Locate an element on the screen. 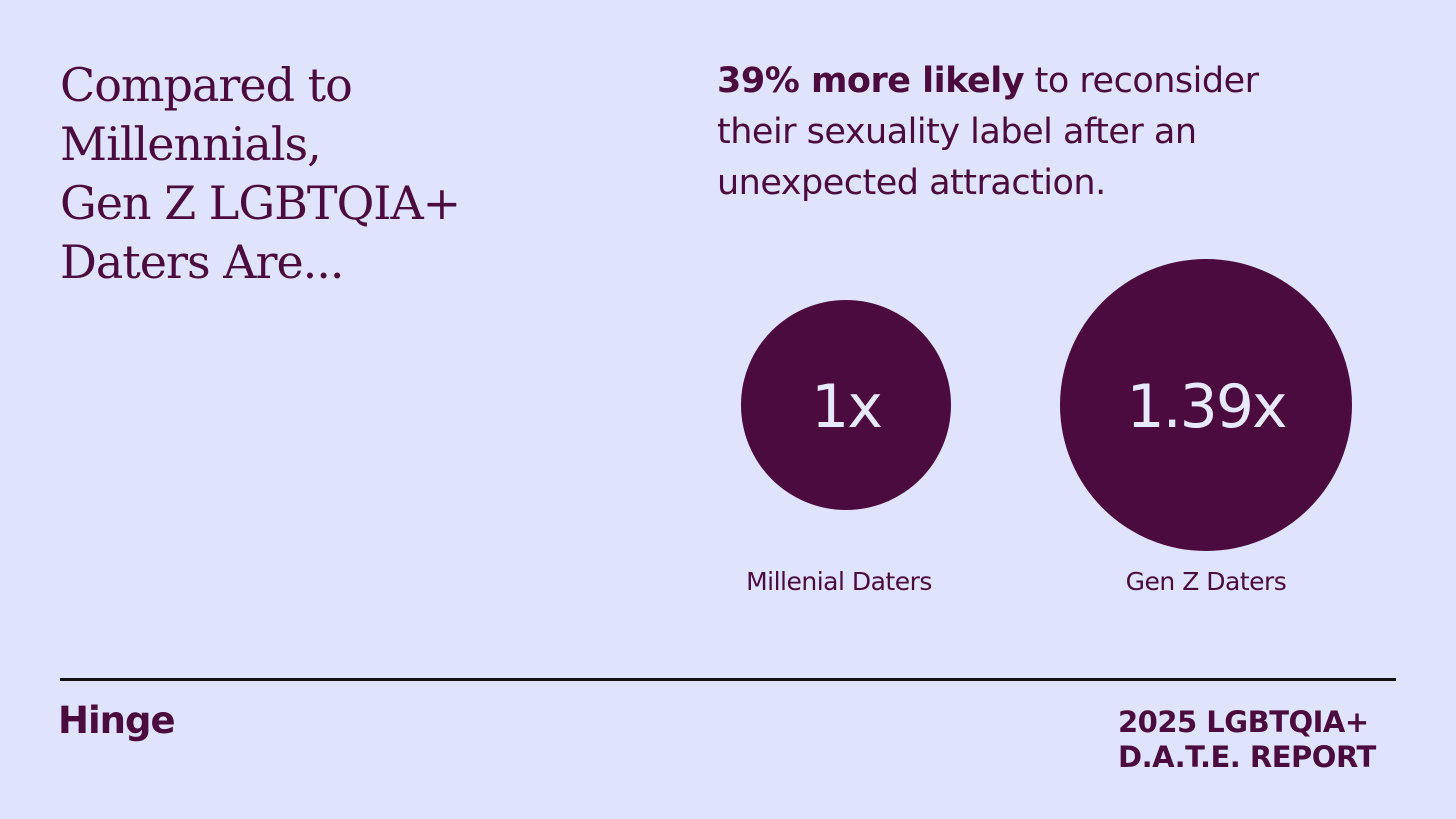  title-line-2: Millennials, is located at coordinates (191, 144).